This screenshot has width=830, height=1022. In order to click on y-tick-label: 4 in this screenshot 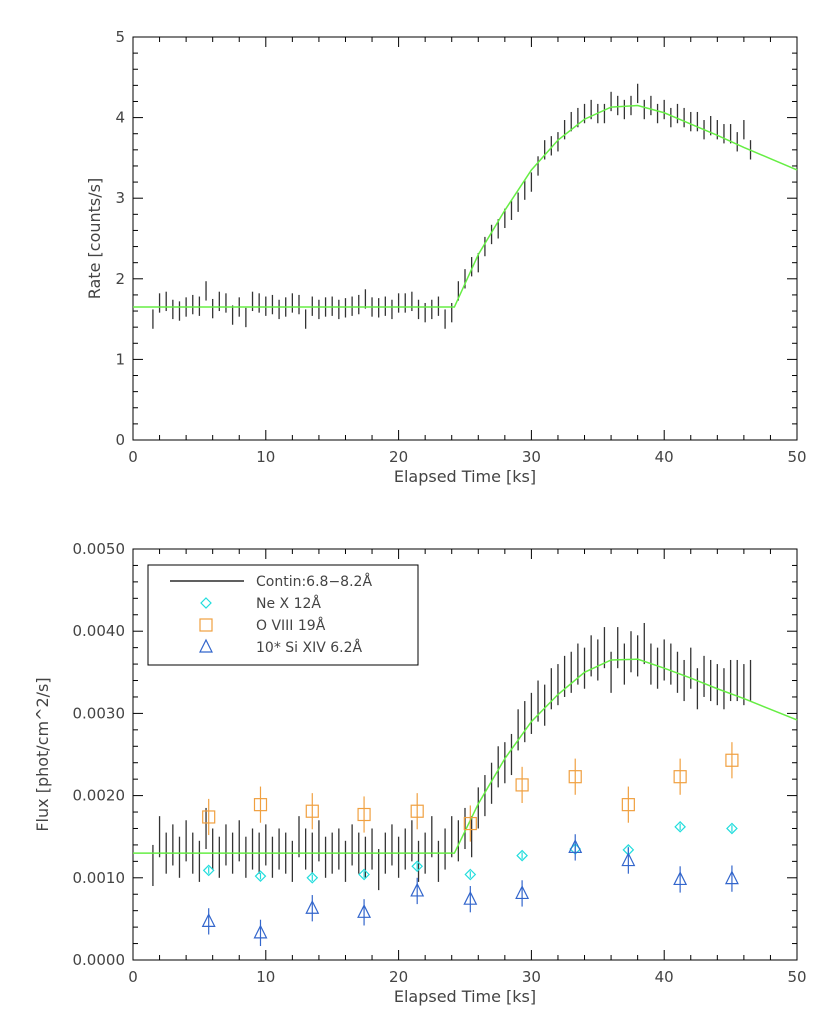, I will do `click(120, 118)`.